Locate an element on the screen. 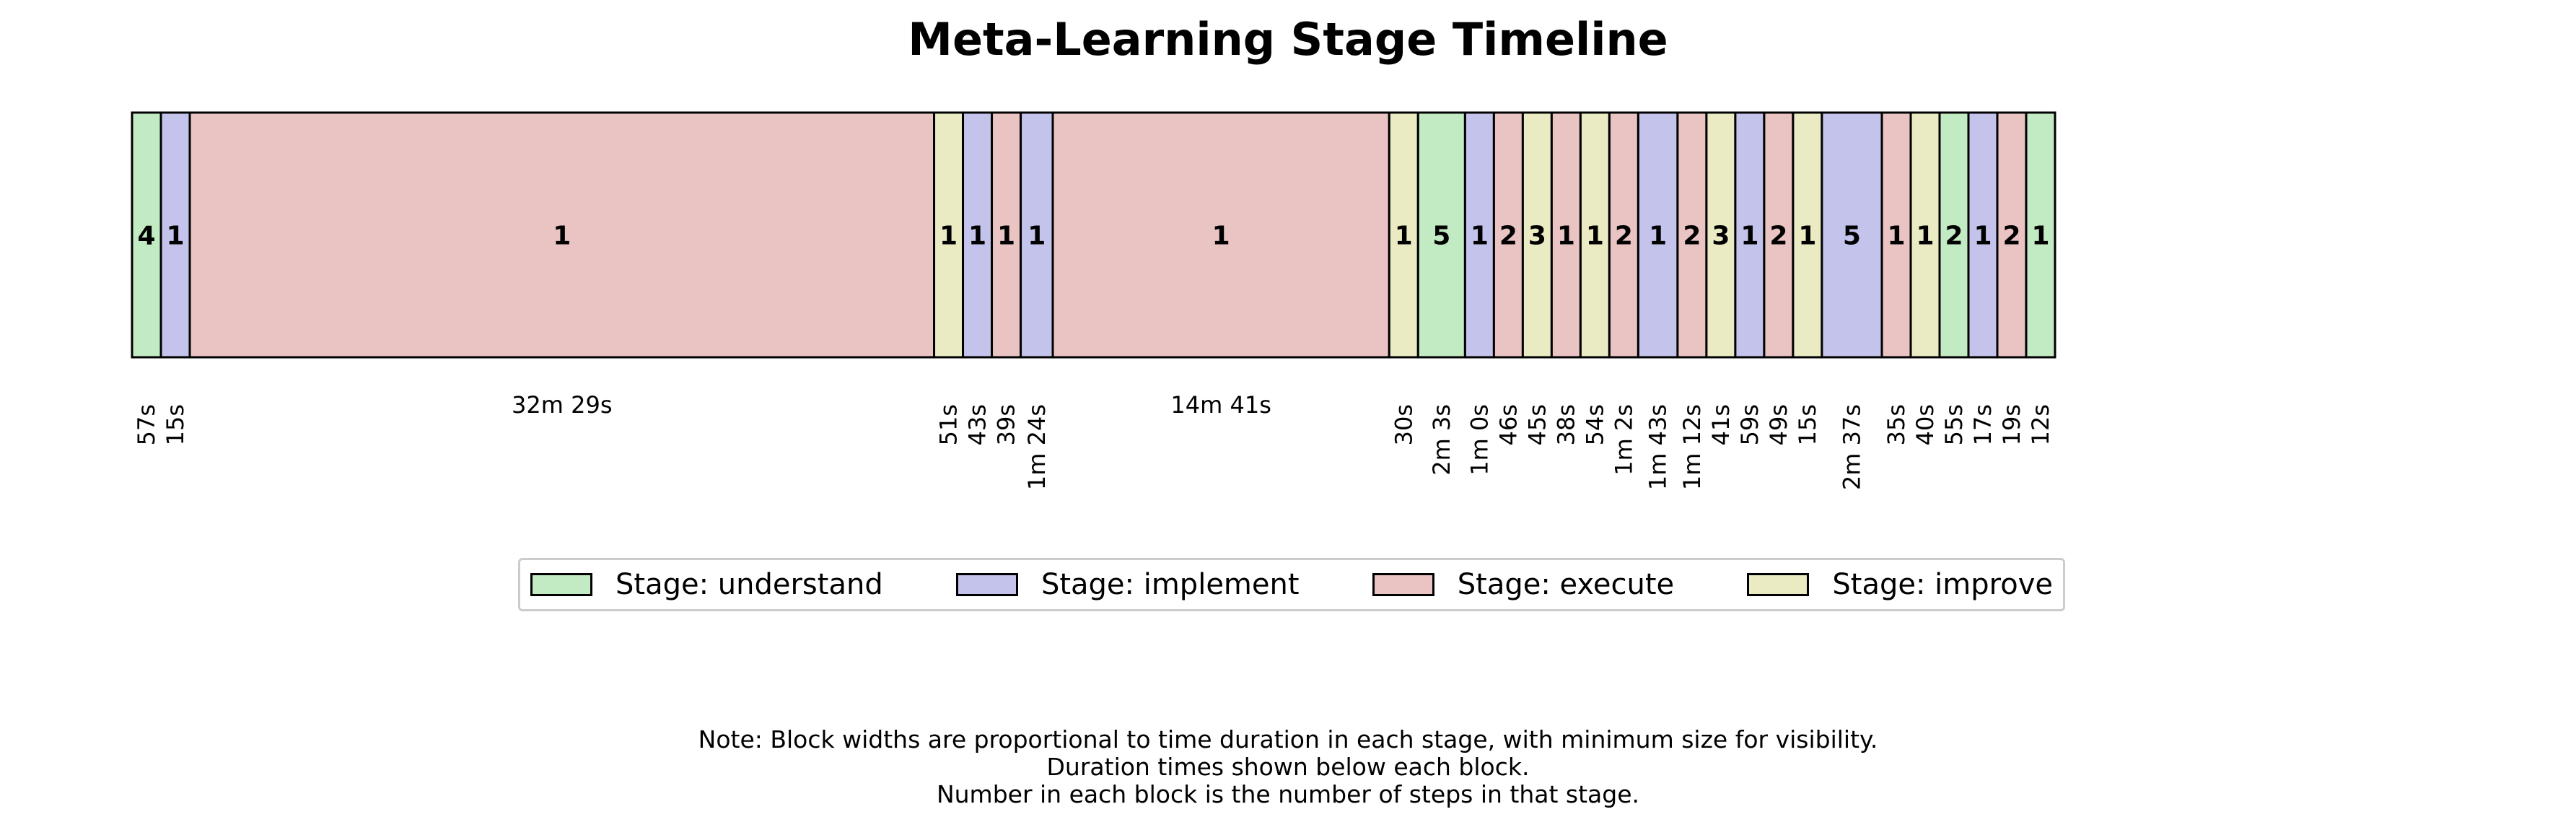 Image resolution: width=2576 pixels, height=830 pixels. timeline-block-execute: 2 19s is located at coordinates (2012, 278).